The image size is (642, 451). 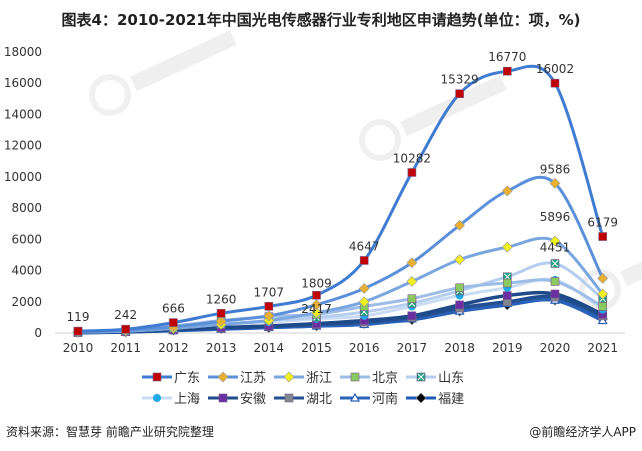 I want to click on source-note: 资料来源：智慧芽 前瞻产业研究院整理, so click(x=110, y=432).